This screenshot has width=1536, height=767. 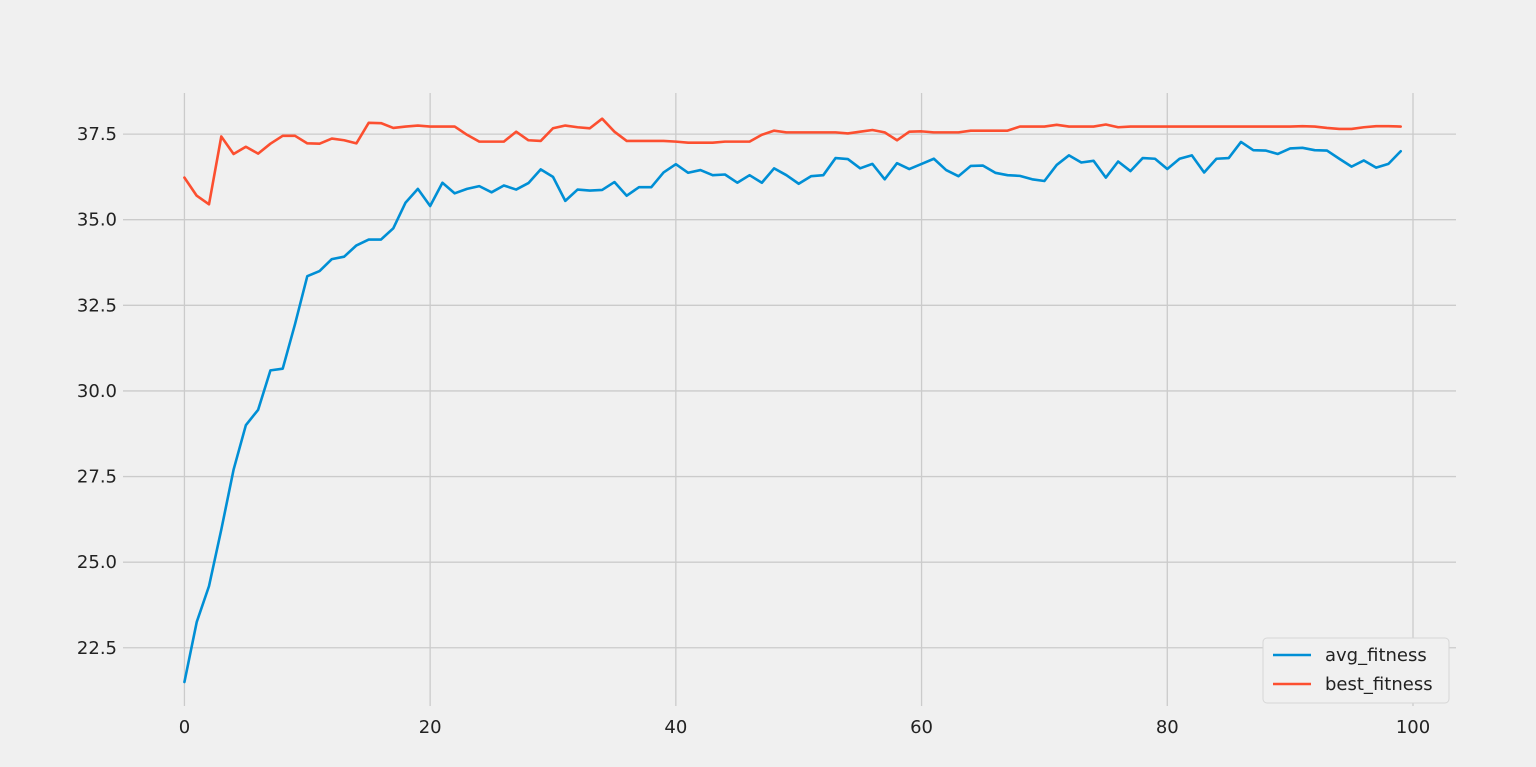 What do you see at coordinates (793, 161) in the screenshot?
I see `series-line-best-fitness` at bounding box center [793, 161].